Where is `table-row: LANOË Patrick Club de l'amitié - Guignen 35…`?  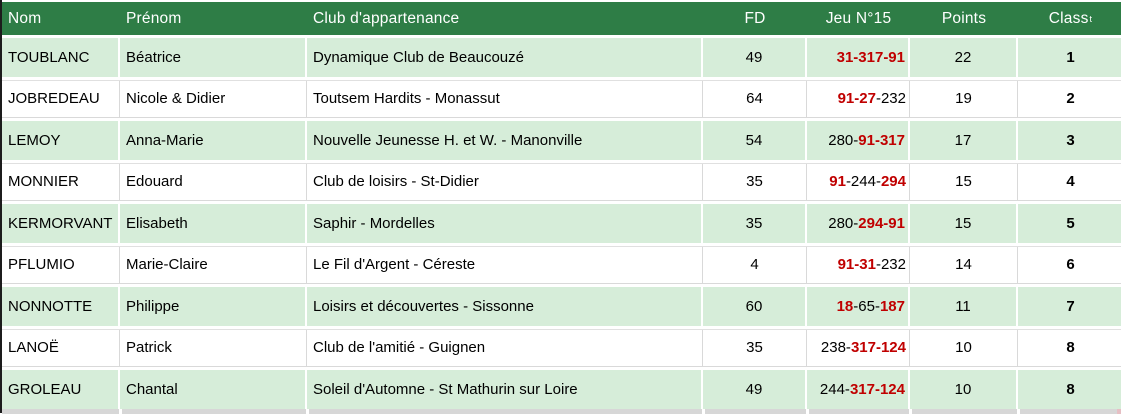
table-row: LANOË Patrick Club de l'amitié - Guignen 35… is located at coordinates (561, 347).